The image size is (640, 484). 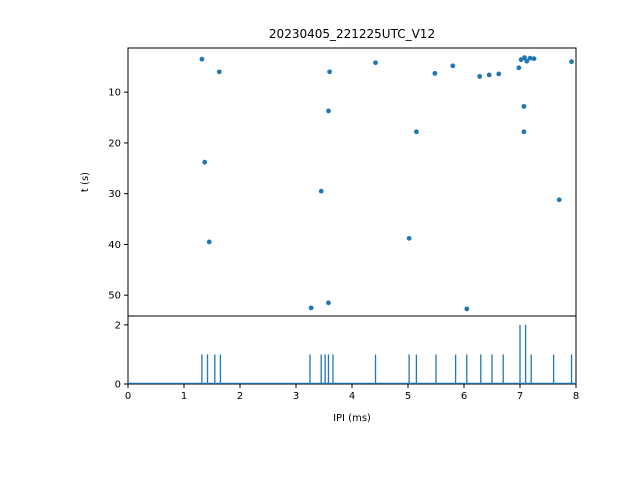 What do you see at coordinates (296, 396) in the screenshot?
I see `x-tick-label: 3` at bounding box center [296, 396].